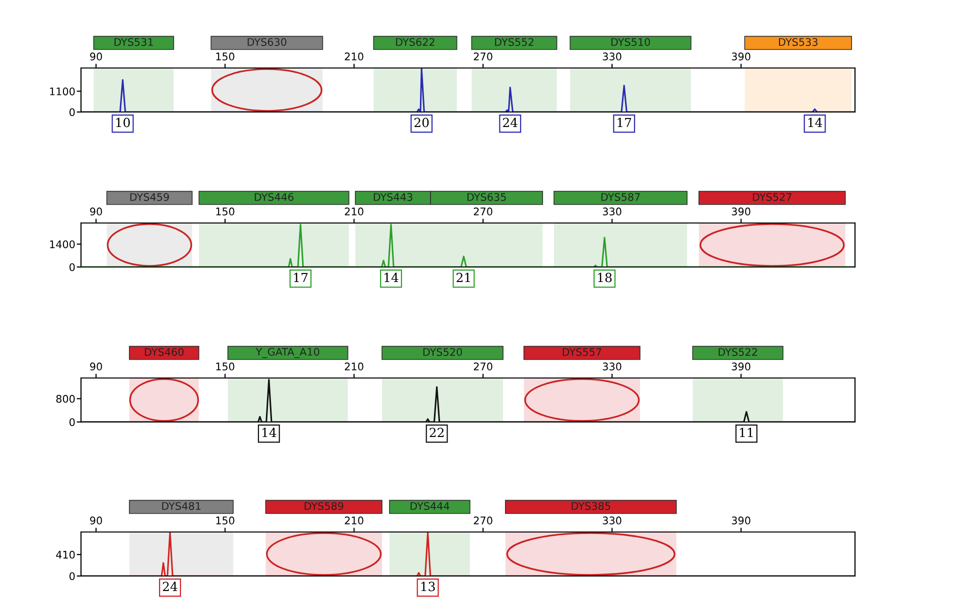 The width and height of the screenshot is (958, 609). I want to click on band-label: DYS527, so click(772, 197).